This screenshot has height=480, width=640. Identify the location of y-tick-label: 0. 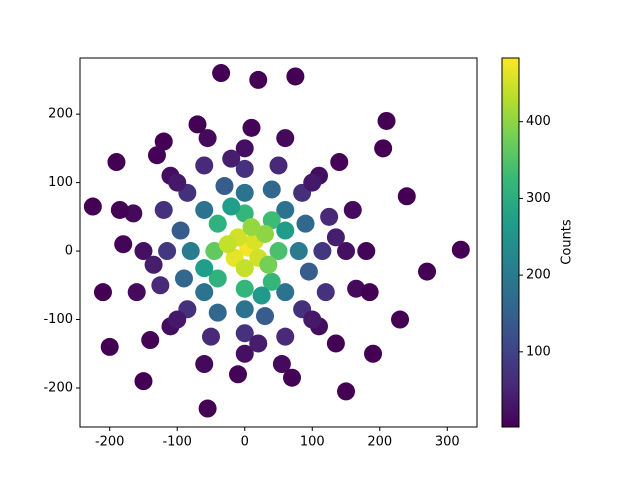
(69, 251).